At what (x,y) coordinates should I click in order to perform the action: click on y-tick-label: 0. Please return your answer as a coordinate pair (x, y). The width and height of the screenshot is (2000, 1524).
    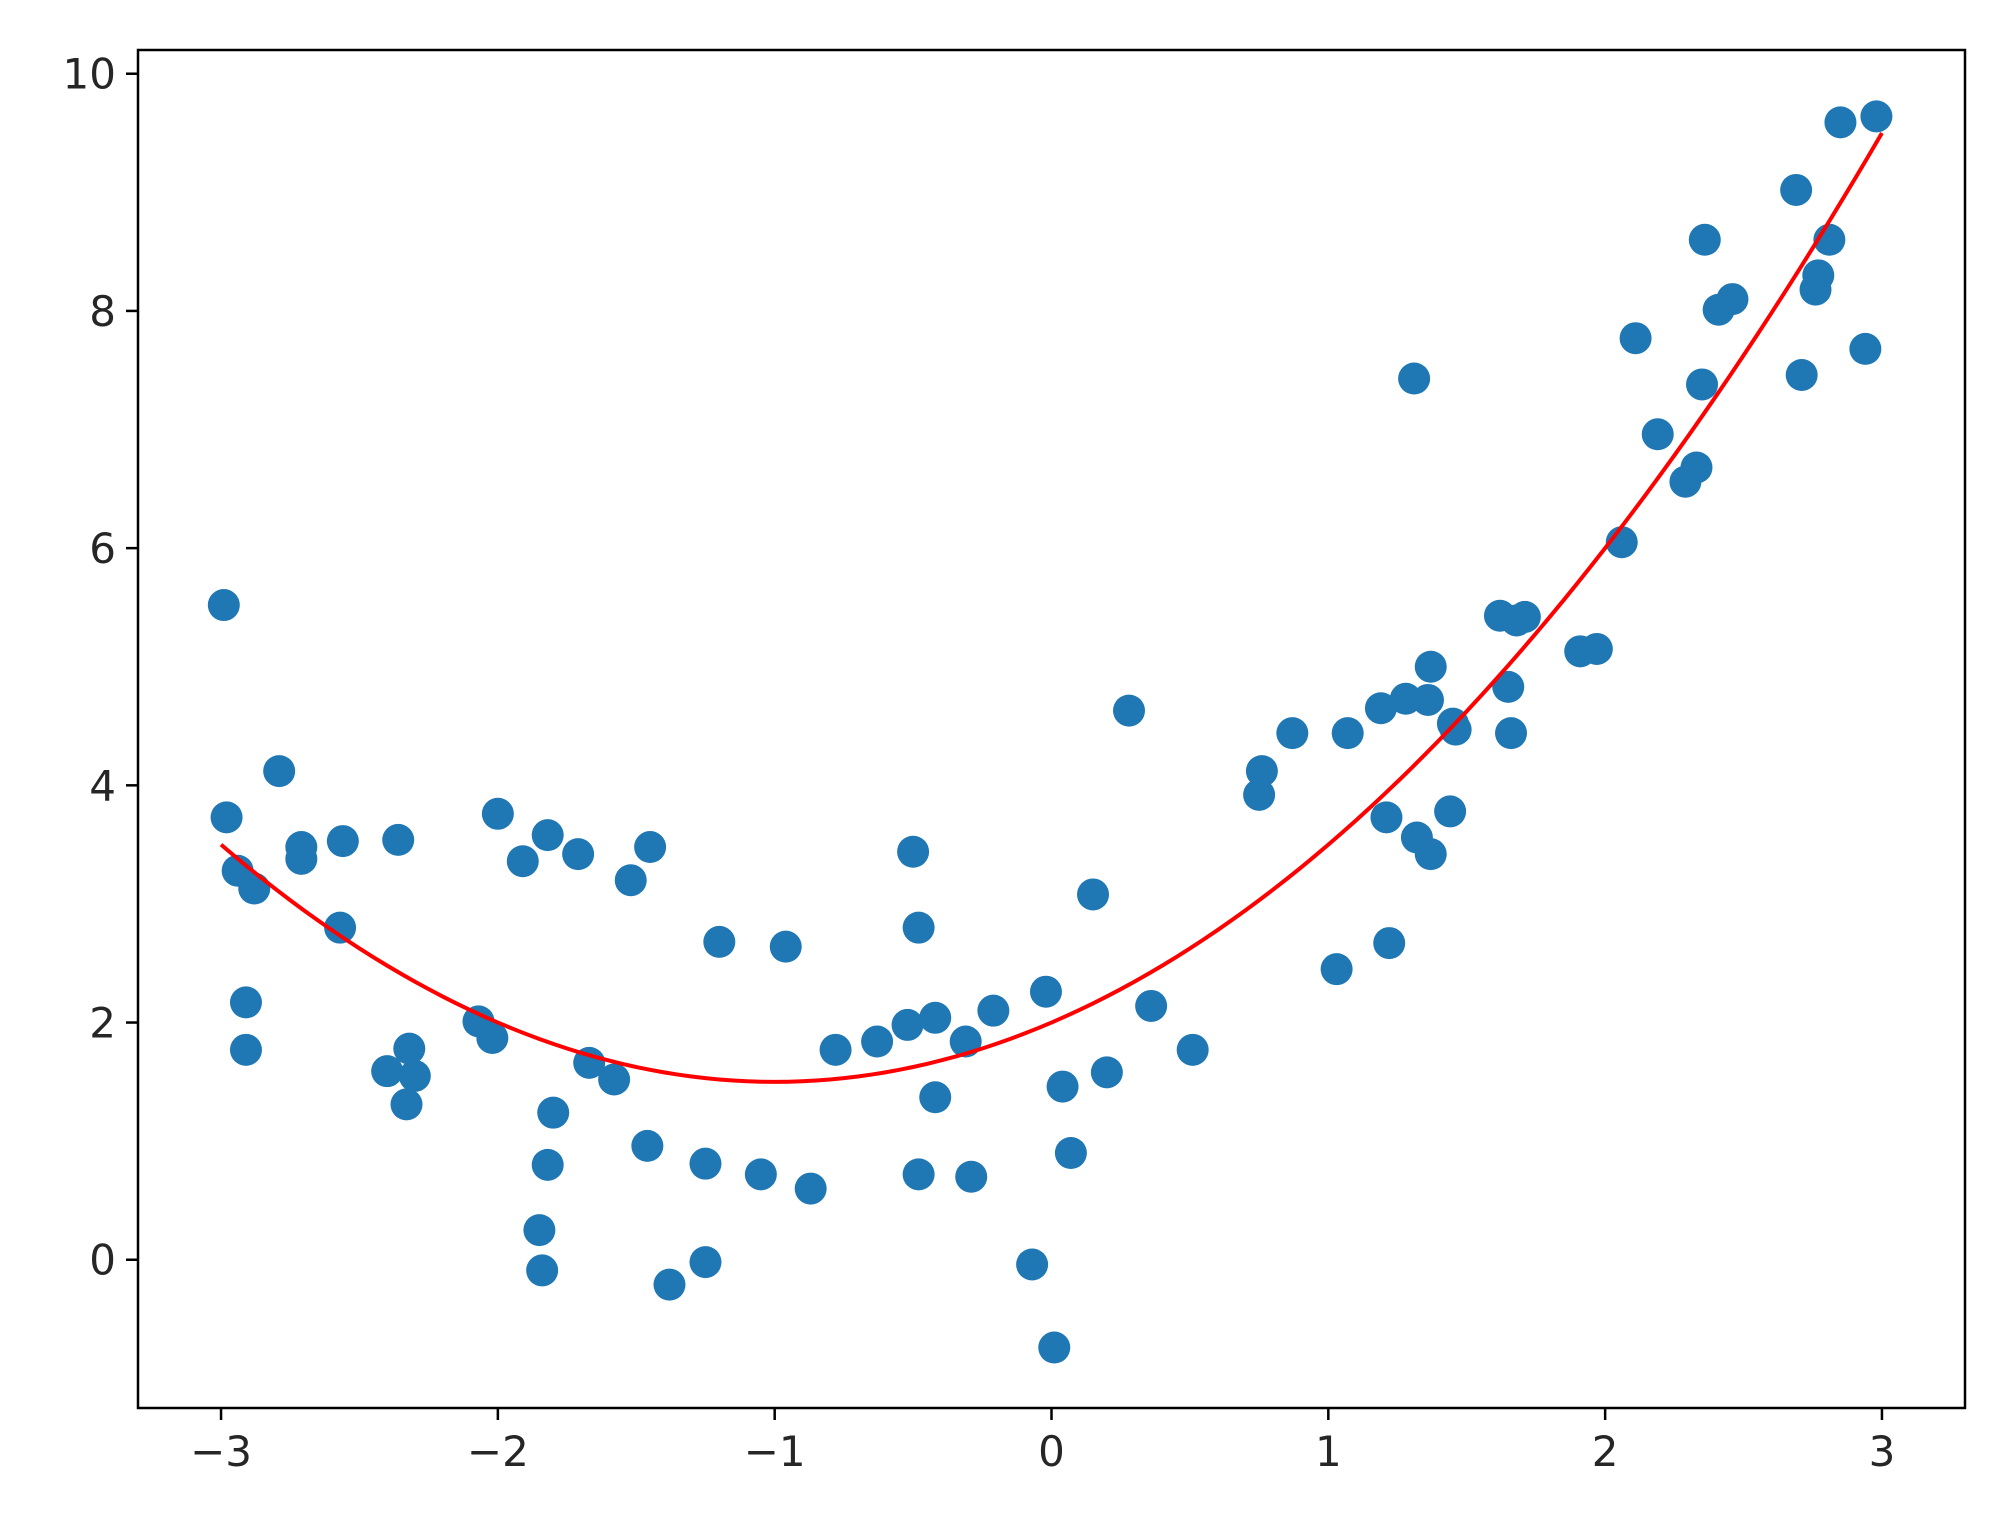
    Looking at the image, I should click on (102, 1260).